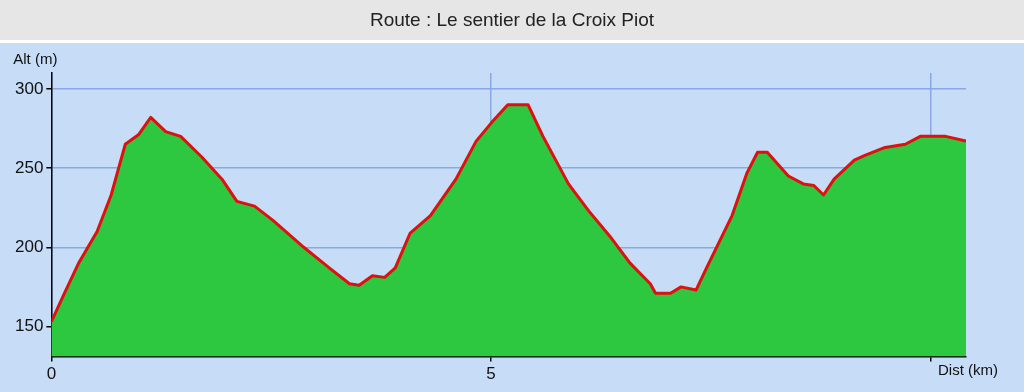  Describe the element at coordinates (29, 88) in the screenshot. I see `y-tick-label: 300` at that location.